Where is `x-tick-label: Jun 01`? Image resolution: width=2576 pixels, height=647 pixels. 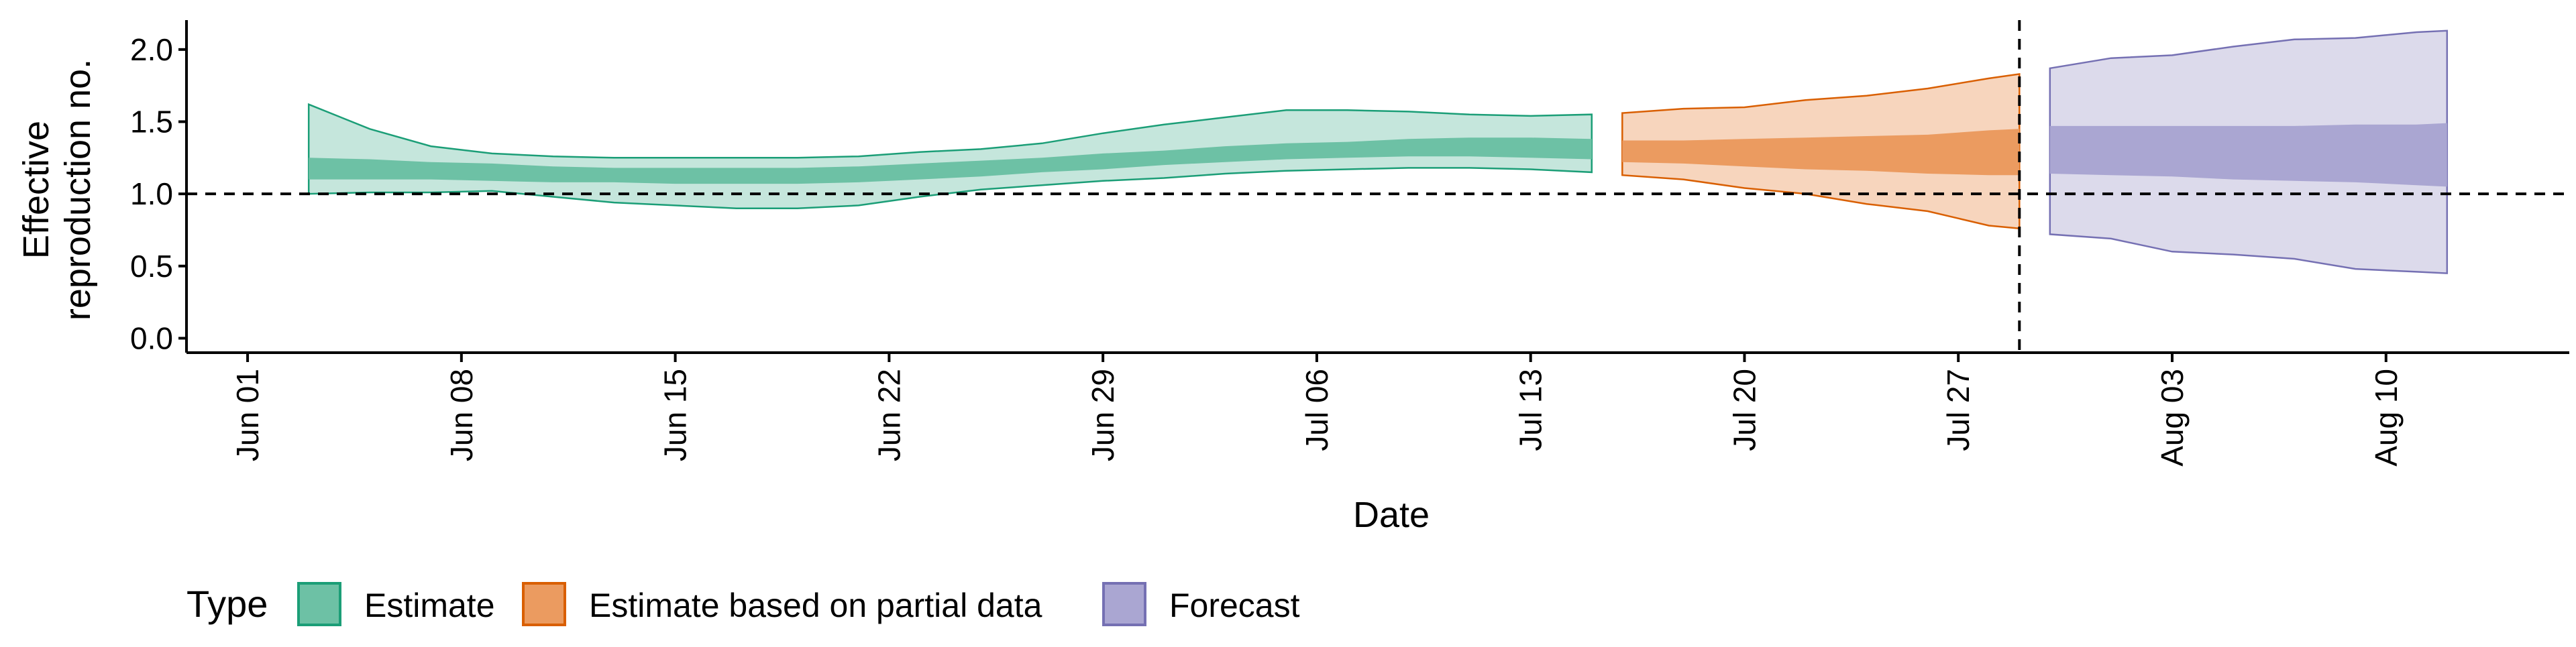
x-tick-label: Jun 01 is located at coordinates (247, 415).